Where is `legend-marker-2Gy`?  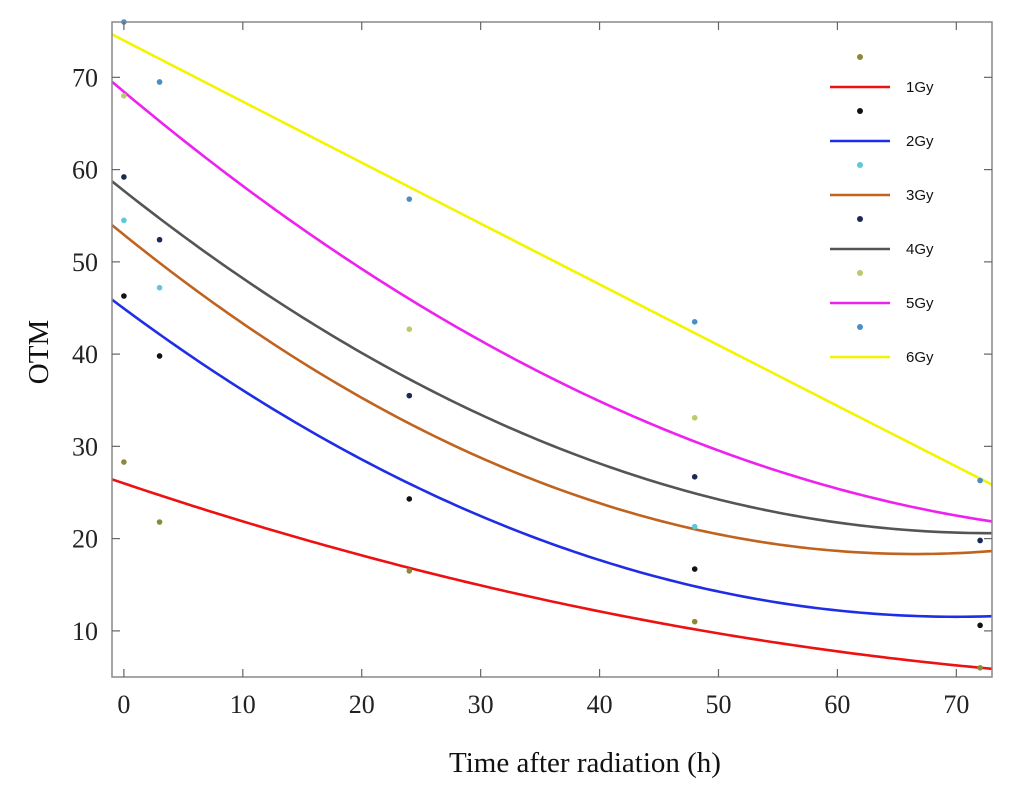 legend-marker-2Gy is located at coordinates (860, 111).